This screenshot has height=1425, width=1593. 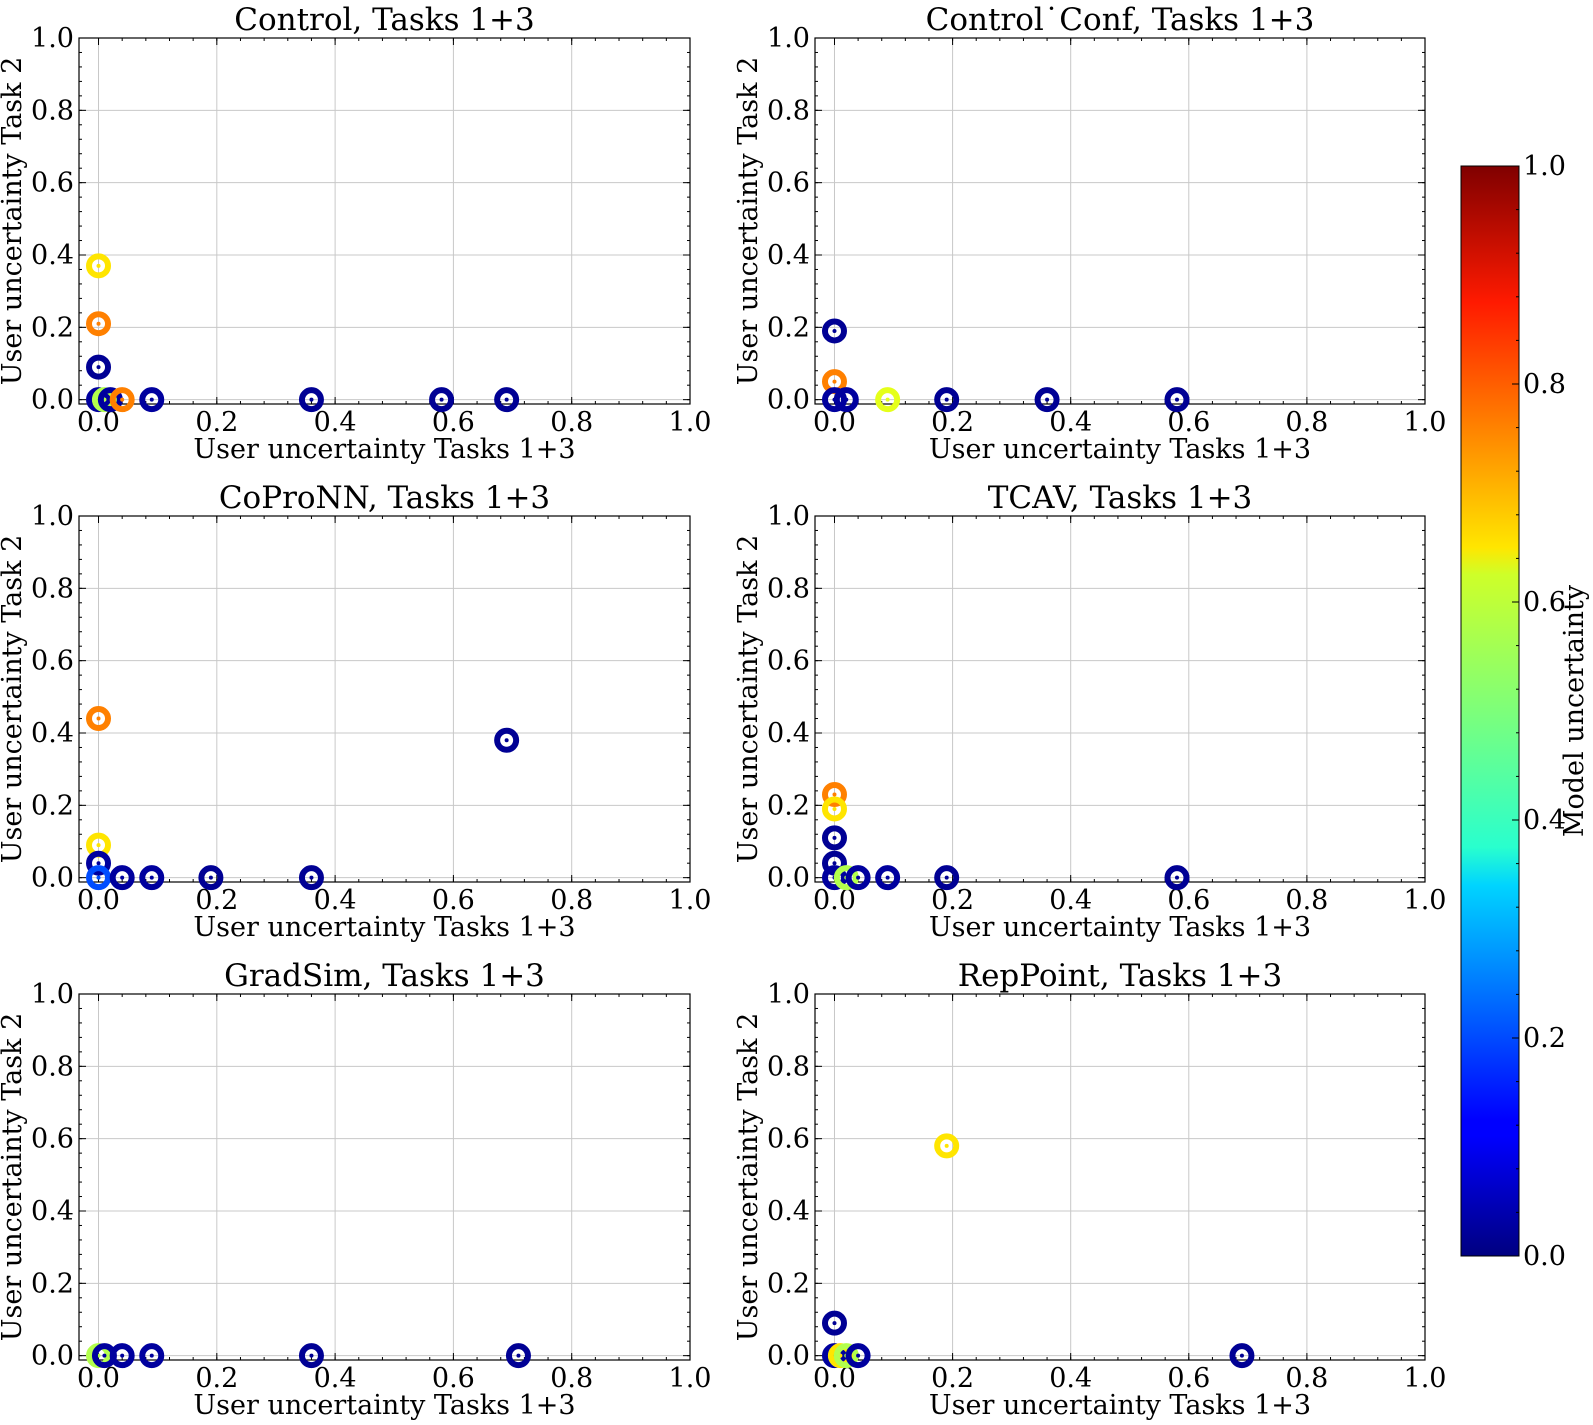 What do you see at coordinates (788, 1283) in the screenshot?
I see `y-tick-label: 0.2` at bounding box center [788, 1283].